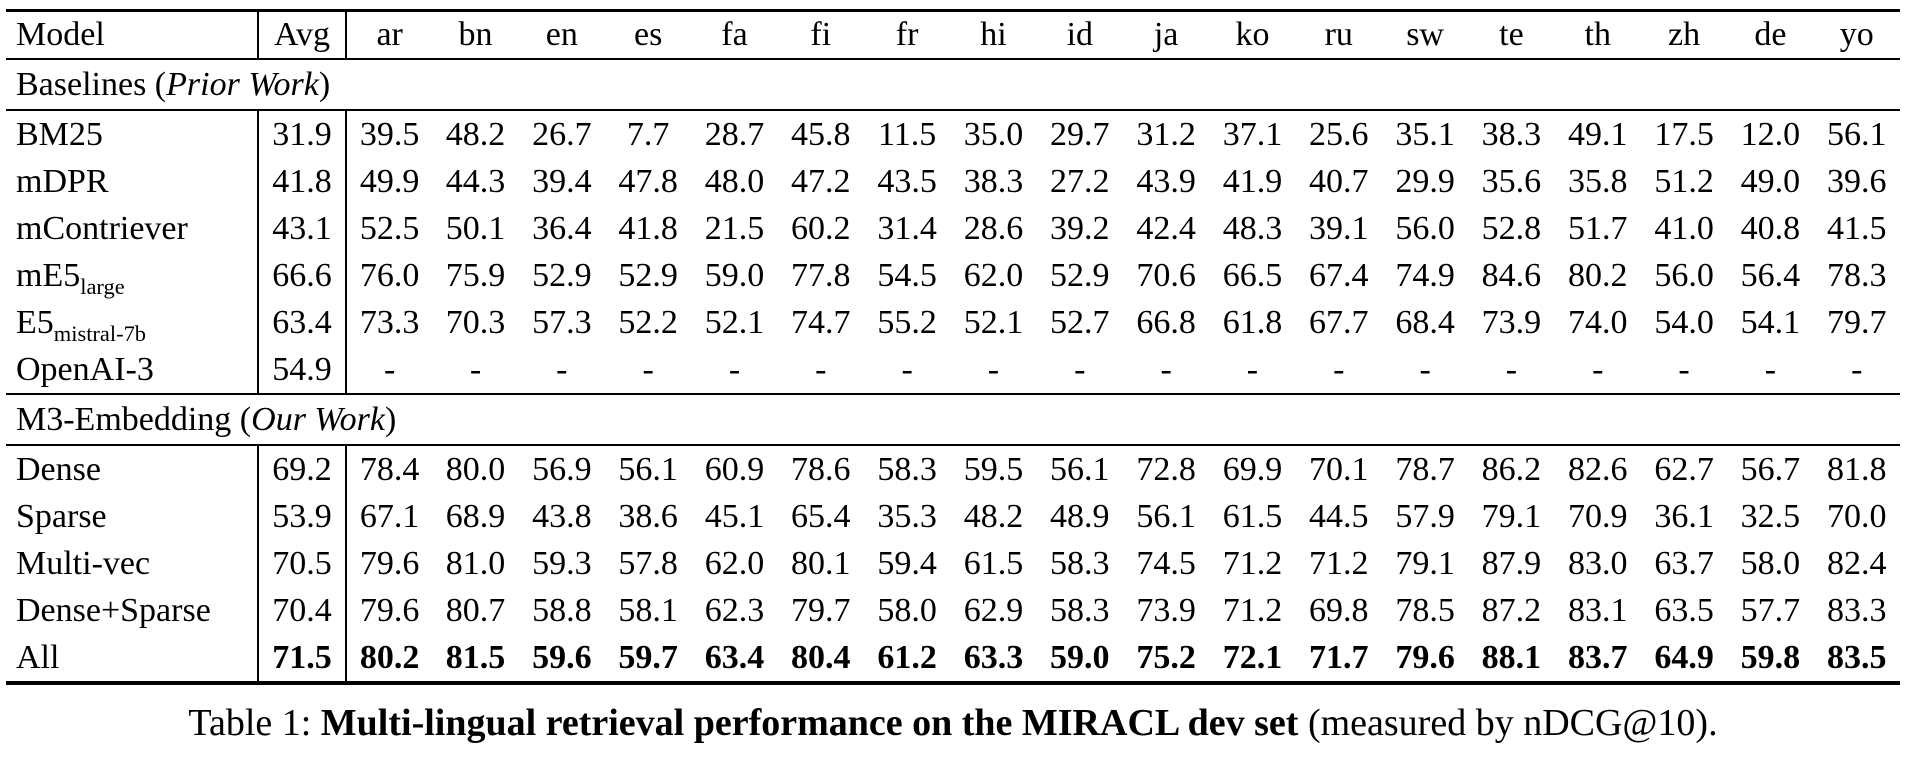  I want to click on score-id: -, so click(1080, 369).